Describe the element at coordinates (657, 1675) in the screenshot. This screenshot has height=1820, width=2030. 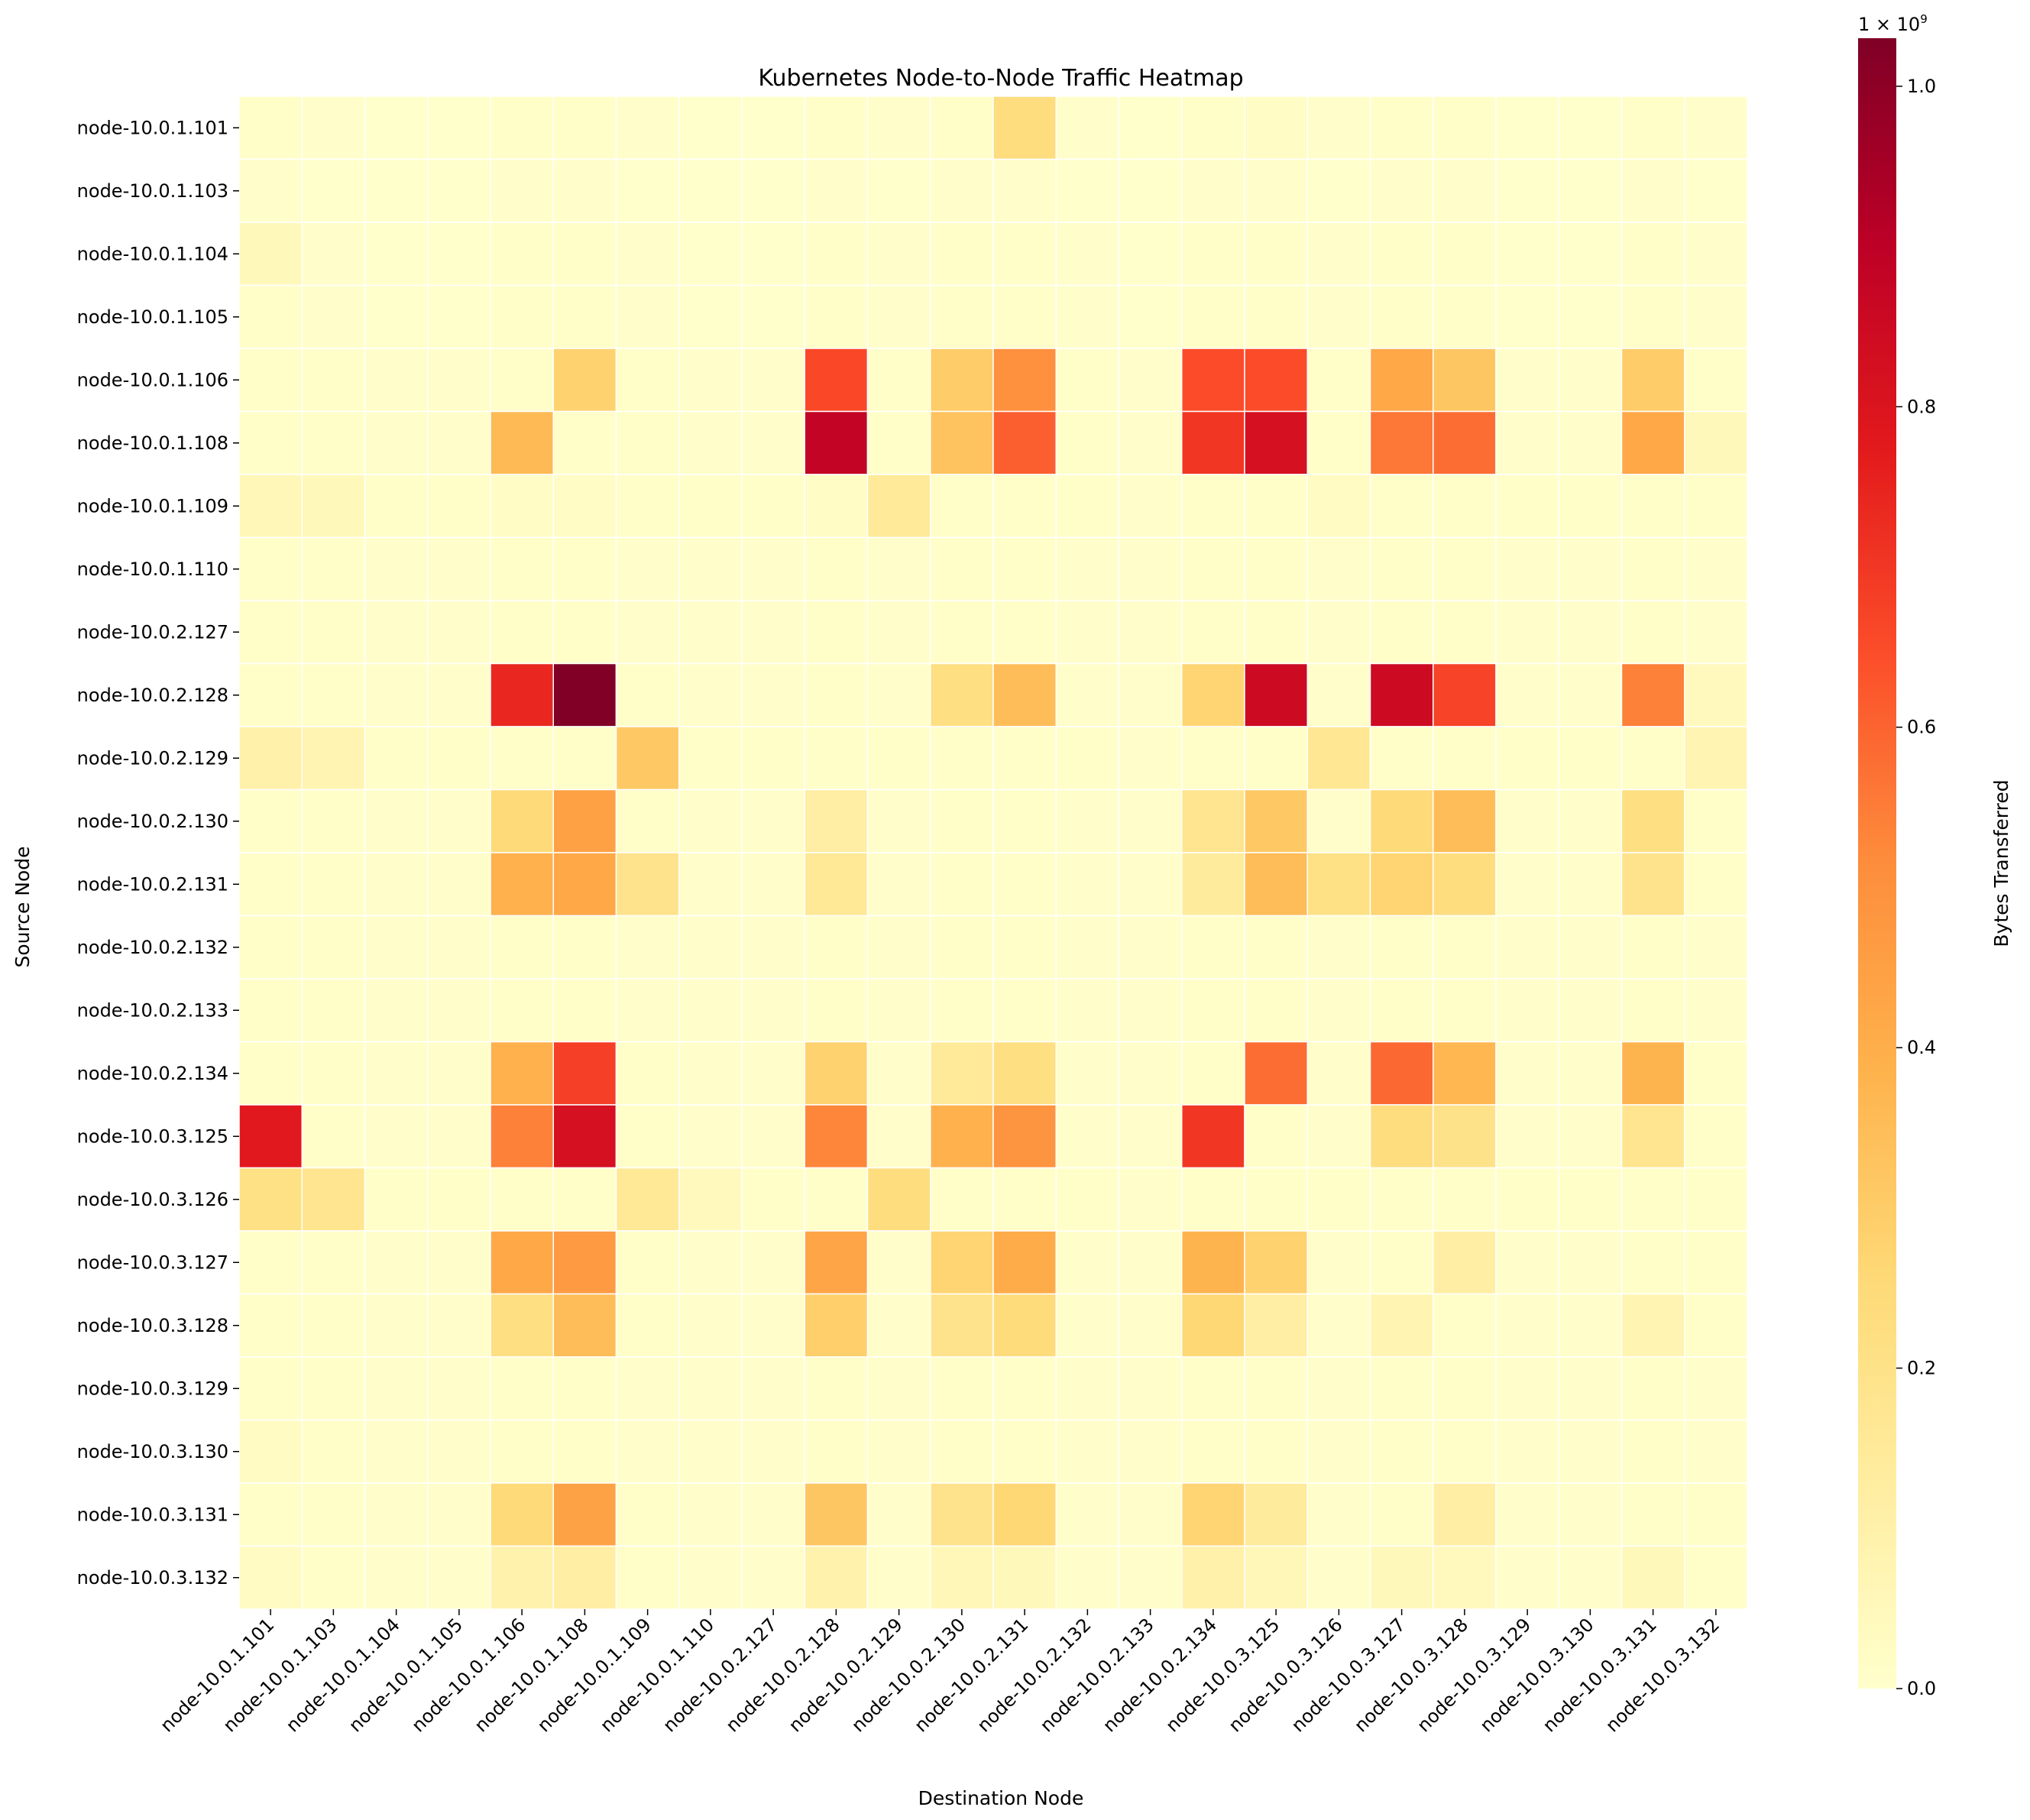
I see `x-tick-label: node-10.0.1.110` at that location.